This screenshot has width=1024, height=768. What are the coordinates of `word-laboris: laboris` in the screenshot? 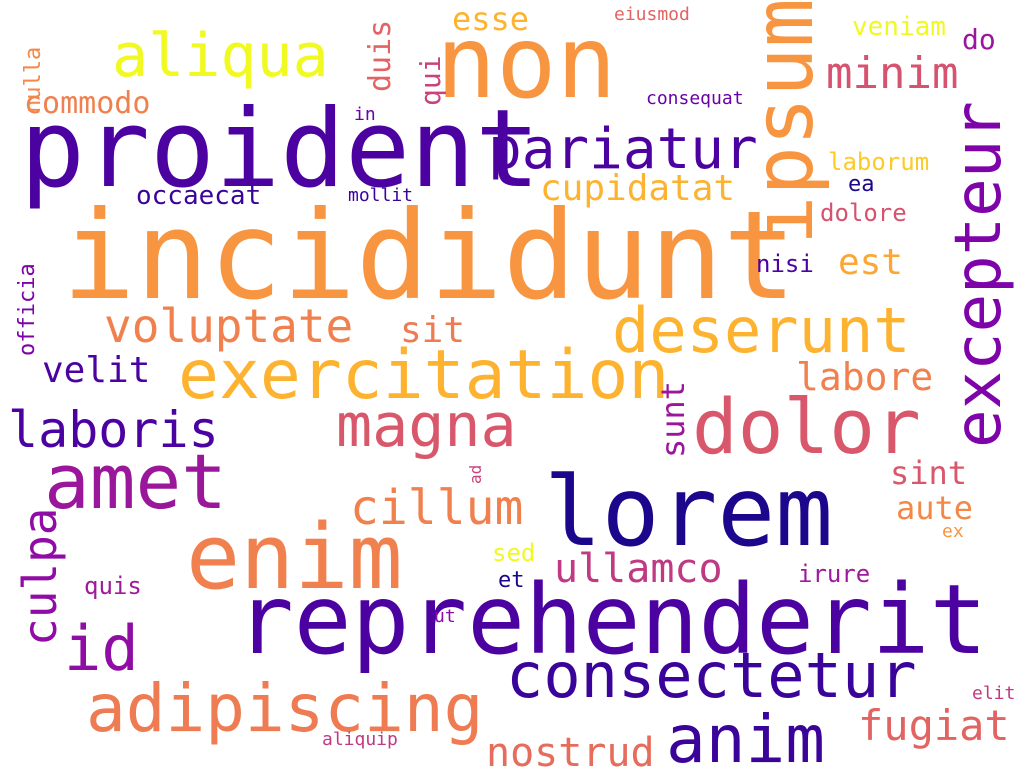 It's located at (113, 430).